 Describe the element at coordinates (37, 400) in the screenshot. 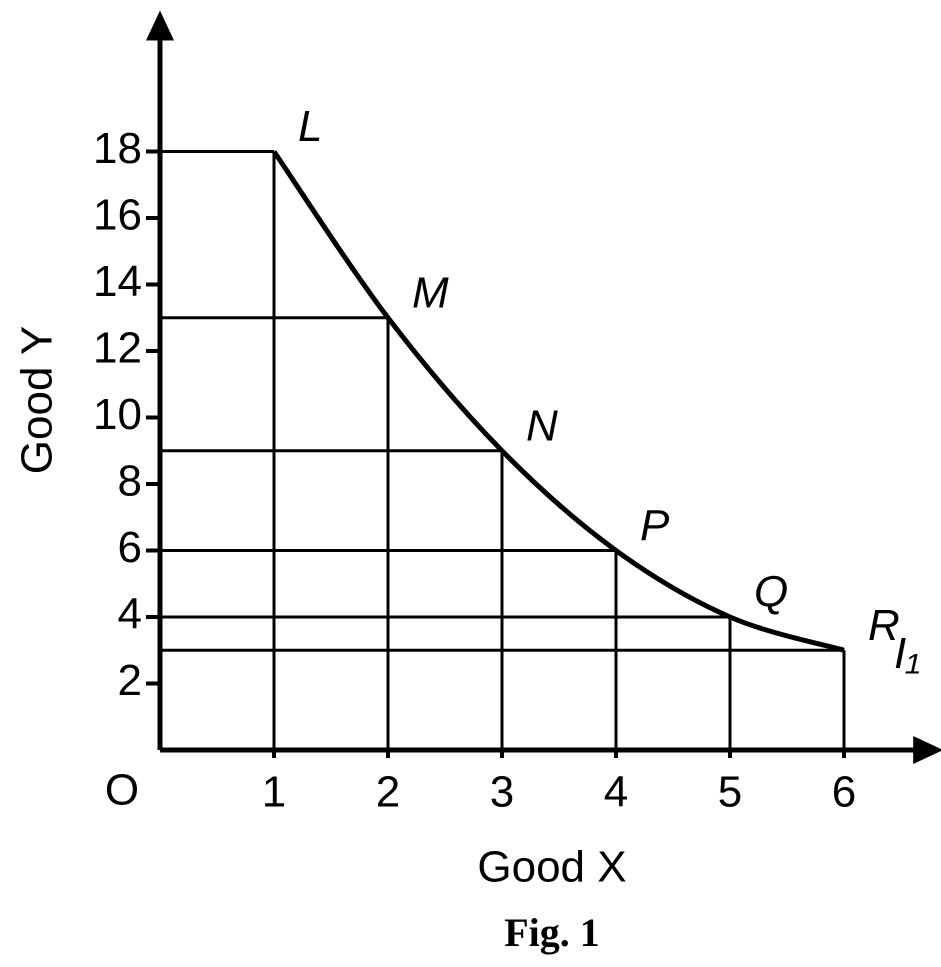

I see `y-axis-label: Good Y` at that location.